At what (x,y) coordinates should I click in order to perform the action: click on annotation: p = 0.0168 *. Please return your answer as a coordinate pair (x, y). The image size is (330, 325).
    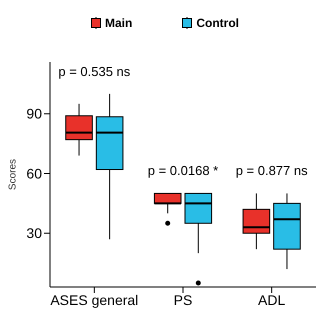
    Looking at the image, I should click on (183, 170).